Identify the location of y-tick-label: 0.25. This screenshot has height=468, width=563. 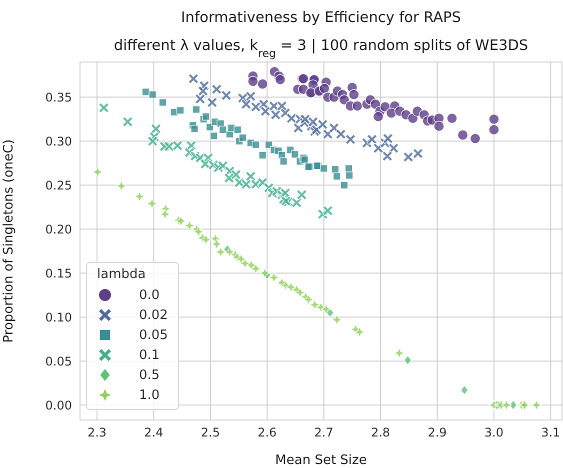
(58, 185).